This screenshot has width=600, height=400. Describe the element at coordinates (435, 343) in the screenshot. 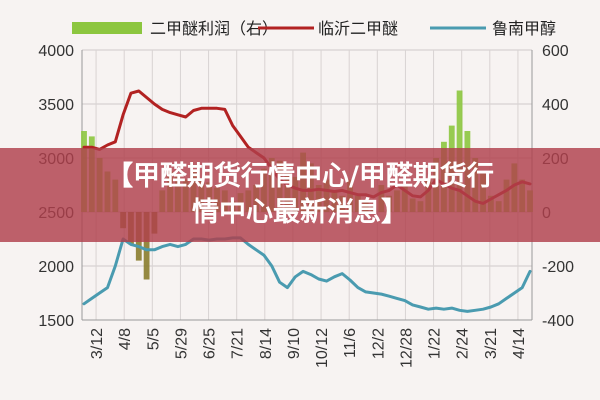

I see `x-tick-label: 1/22` at that location.